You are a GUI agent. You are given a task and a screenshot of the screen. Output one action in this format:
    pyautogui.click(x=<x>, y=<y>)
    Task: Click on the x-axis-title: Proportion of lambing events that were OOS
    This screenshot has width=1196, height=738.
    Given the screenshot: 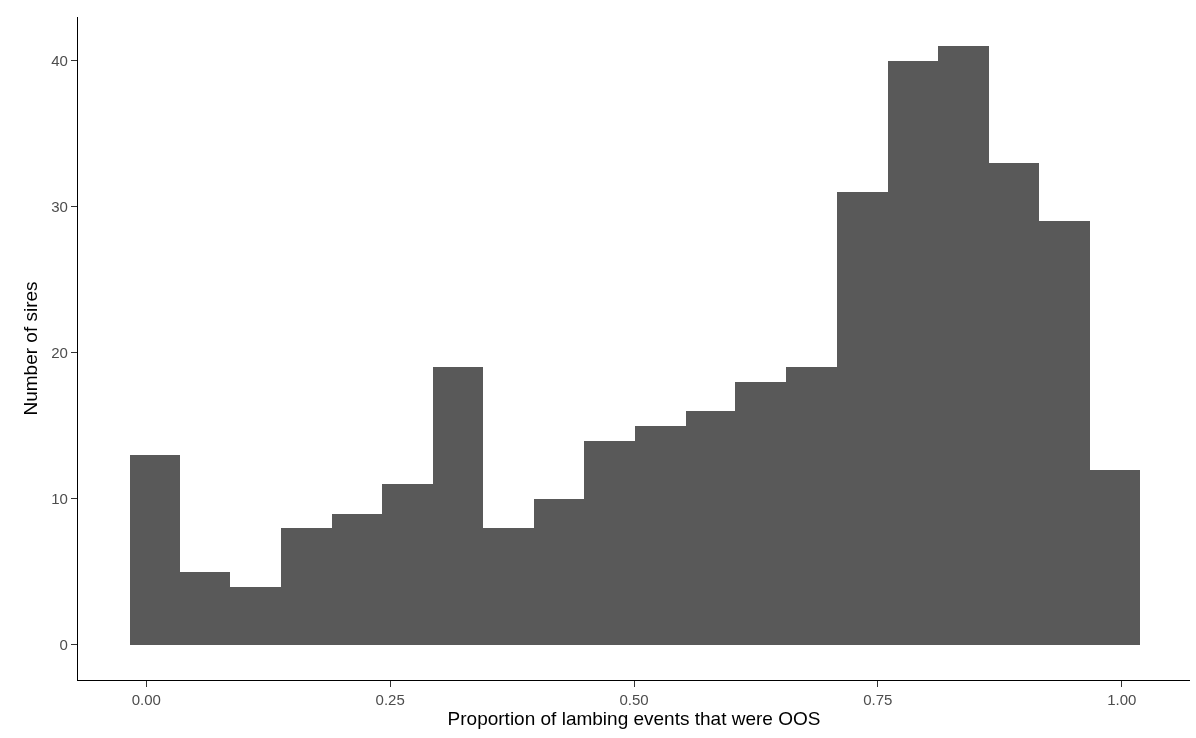 What is the action you would take?
    pyautogui.click(x=634, y=719)
    